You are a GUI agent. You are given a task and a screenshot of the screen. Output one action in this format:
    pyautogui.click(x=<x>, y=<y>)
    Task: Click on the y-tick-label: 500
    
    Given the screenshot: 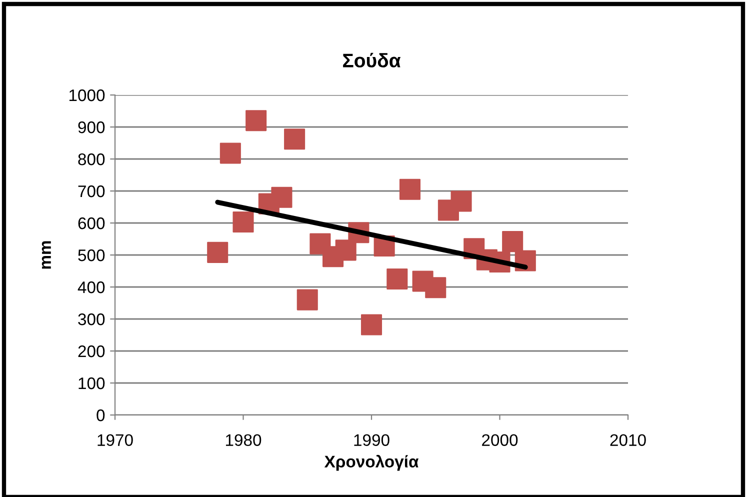 What is the action you would take?
    pyautogui.click(x=91, y=255)
    